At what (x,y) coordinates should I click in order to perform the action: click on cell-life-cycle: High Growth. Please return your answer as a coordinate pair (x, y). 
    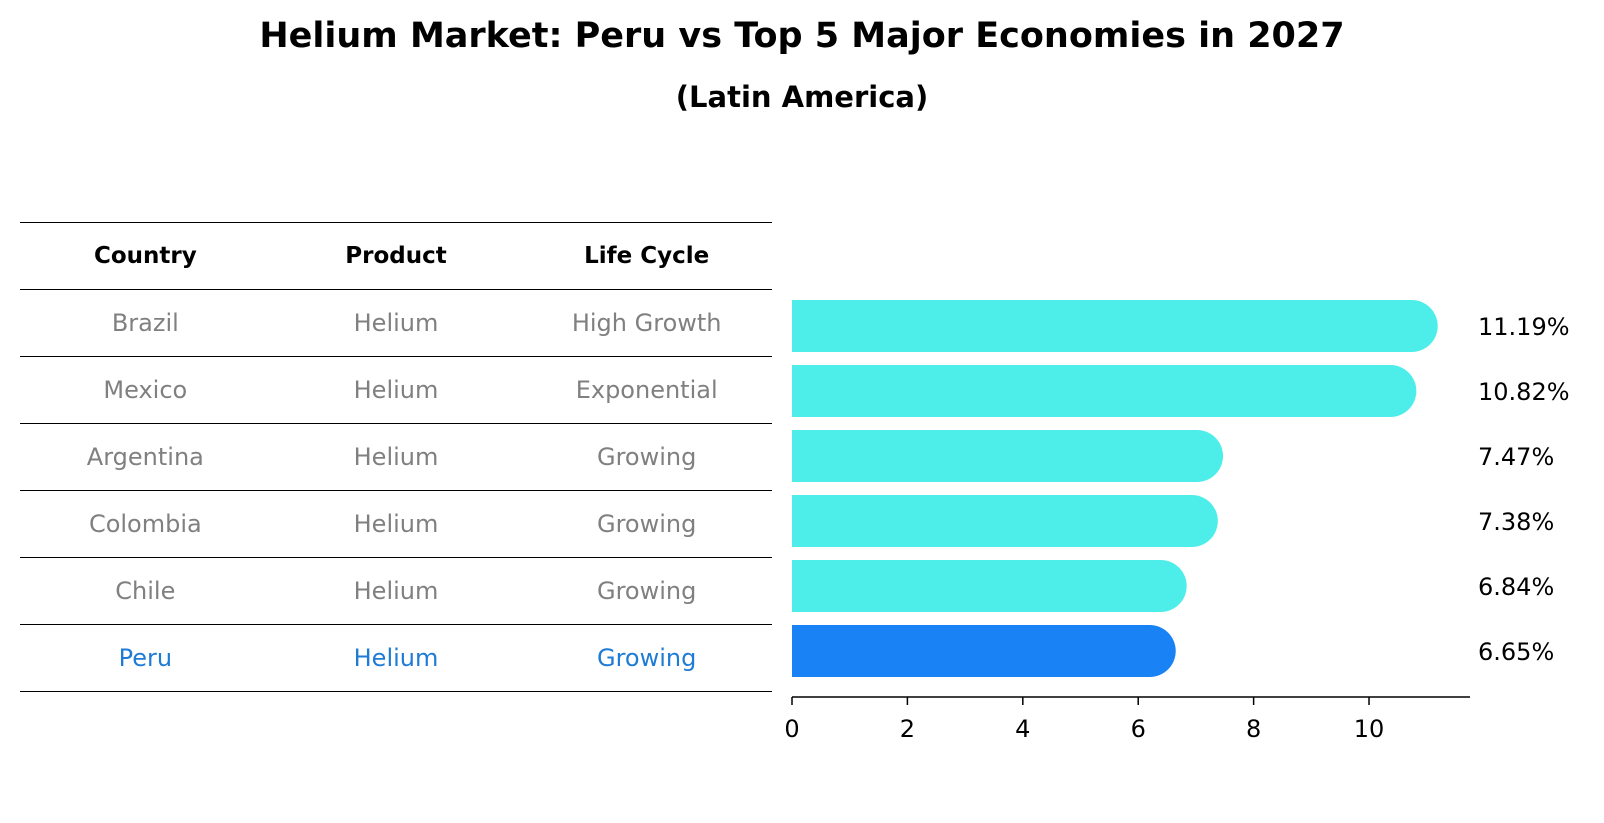
    Looking at the image, I should click on (646, 323).